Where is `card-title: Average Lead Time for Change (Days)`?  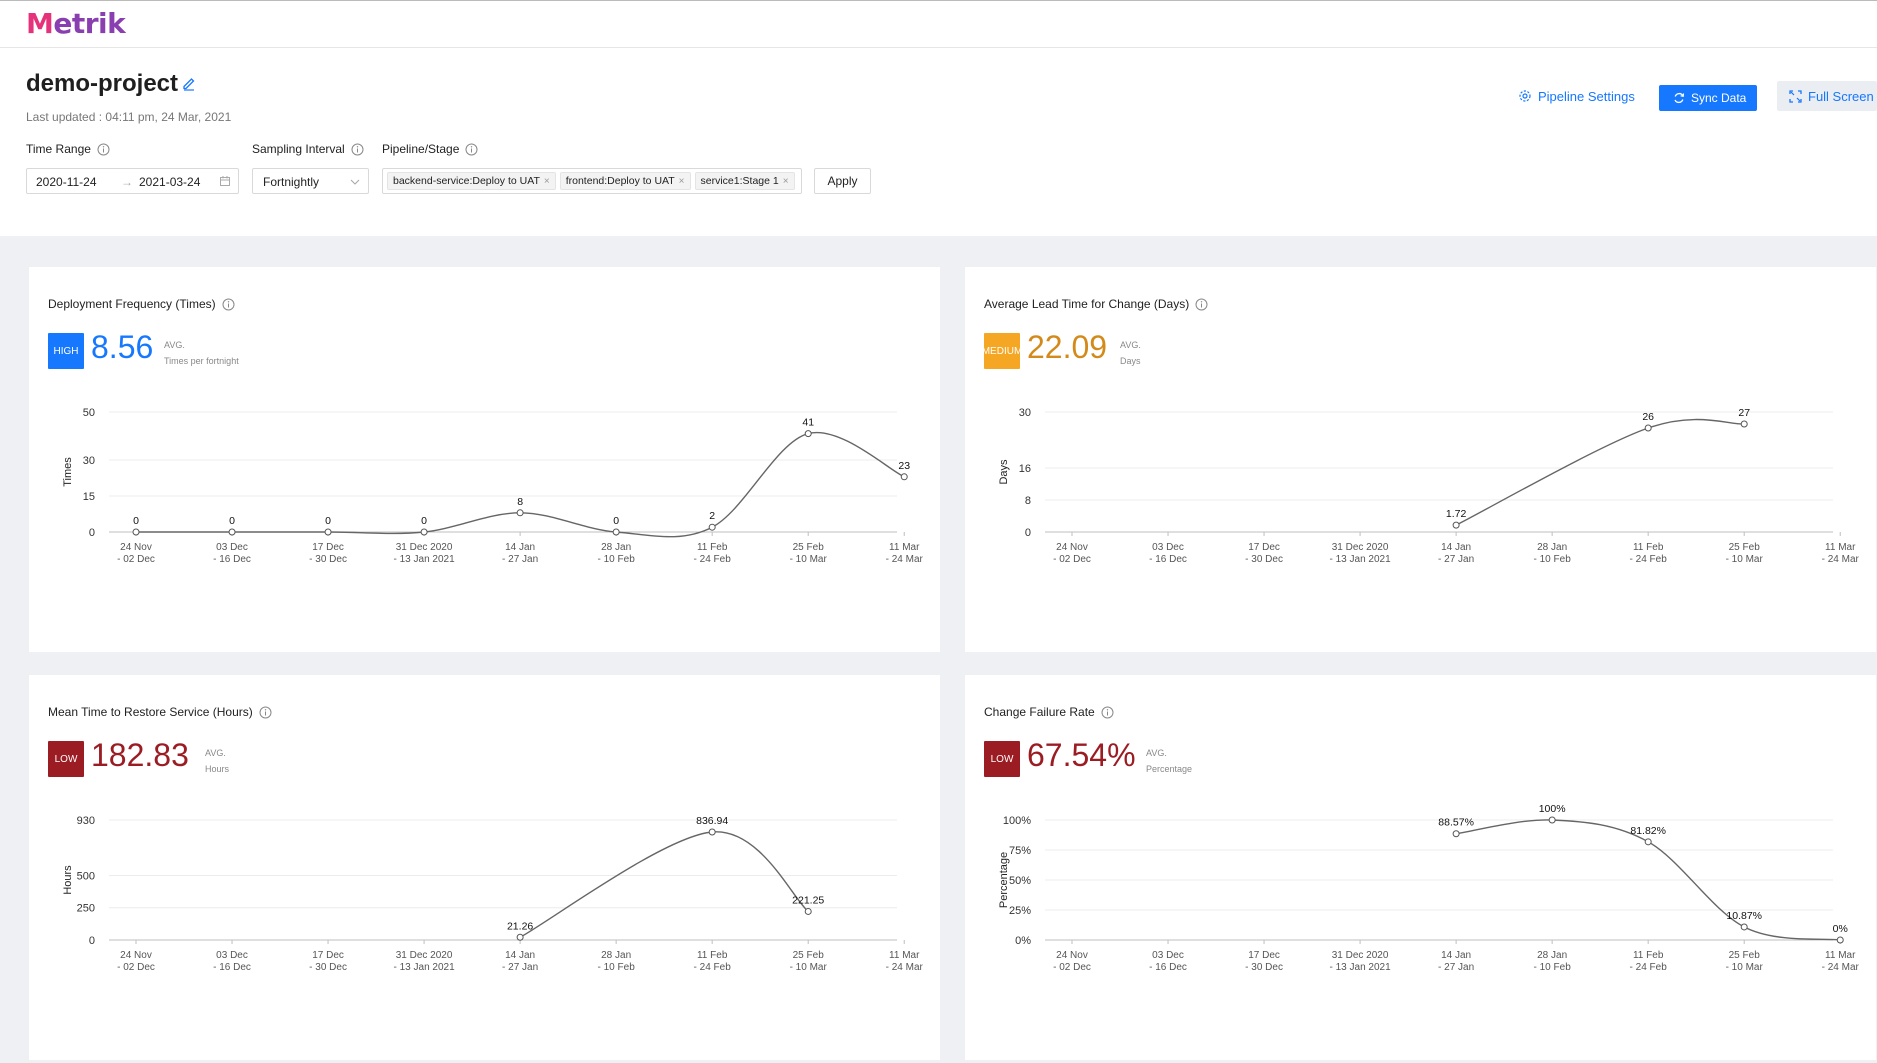 card-title: Average Lead Time for Change (Days) is located at coordinates (1096, 304).